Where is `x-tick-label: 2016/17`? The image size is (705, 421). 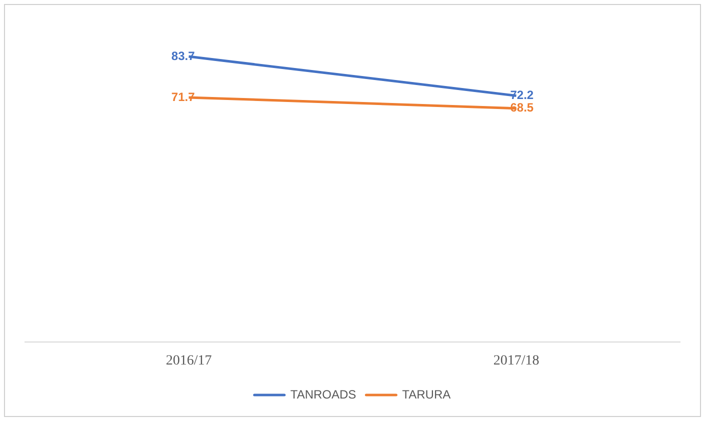 x-tick-label: 2016/17 is located at coordinates (189, 360).